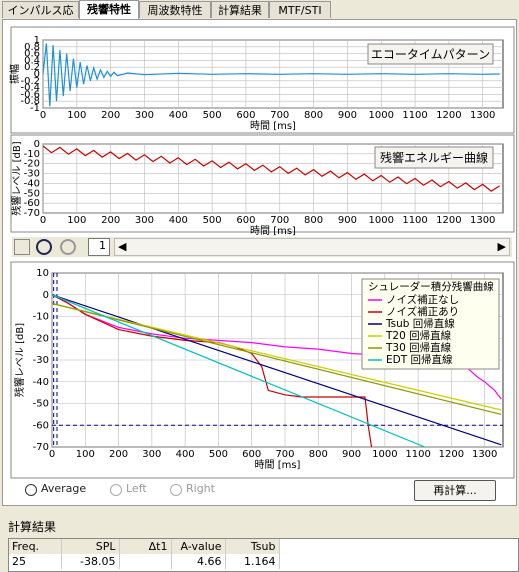 Image resolution: width=519 pixels, height=572 pixels. What do you see at coordinates (64, 488) in the screenshot?
I see `radio-label: Average` at bounding box center [64, 488].